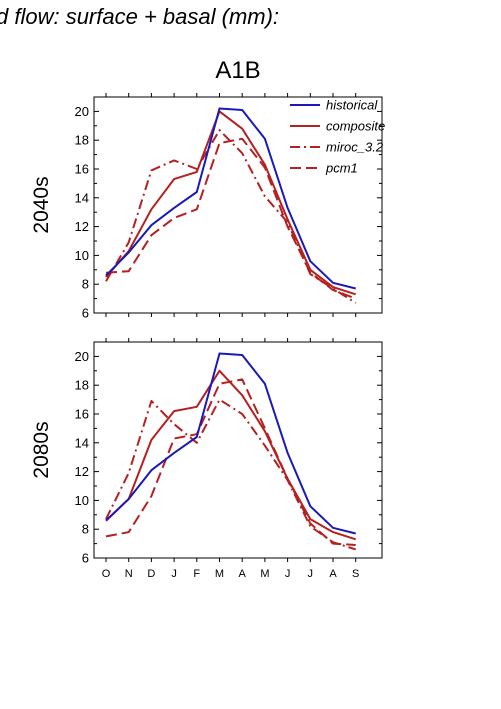 Image resolution: width=501 pixels, height=709 pixels. I want to click on x-tick-label: O, so click(106, 574).